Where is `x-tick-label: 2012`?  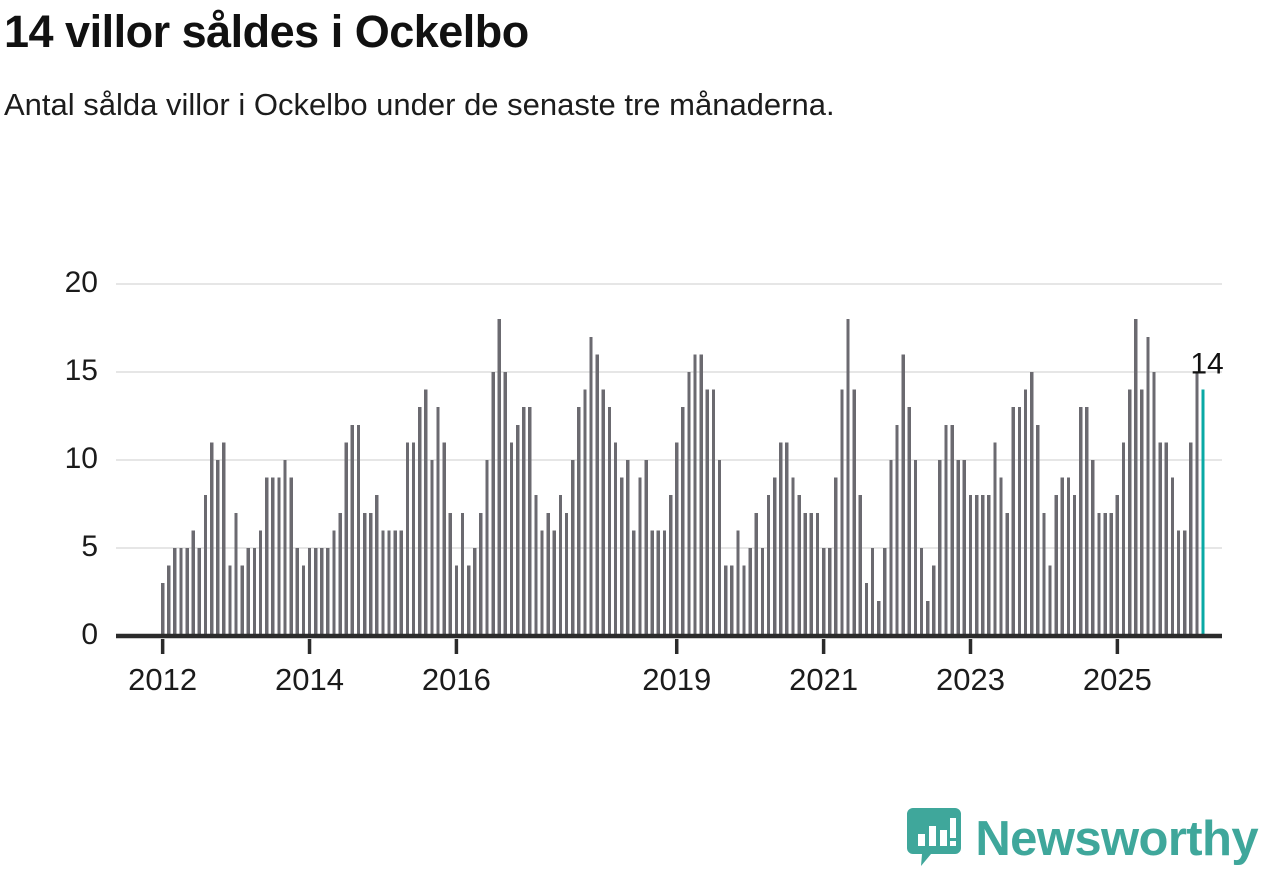
x-tick-label: 2012 is located at coordinates (162, 679).